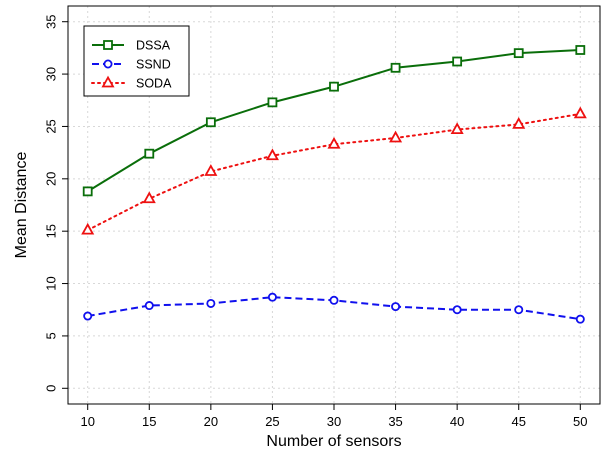 The width and height of the screenshot is (605, 455). What do you see at coordinates (153, 65) in the screenshot?
I see `legend-label-ssnd: SSND` at bounding box center [153, 65].